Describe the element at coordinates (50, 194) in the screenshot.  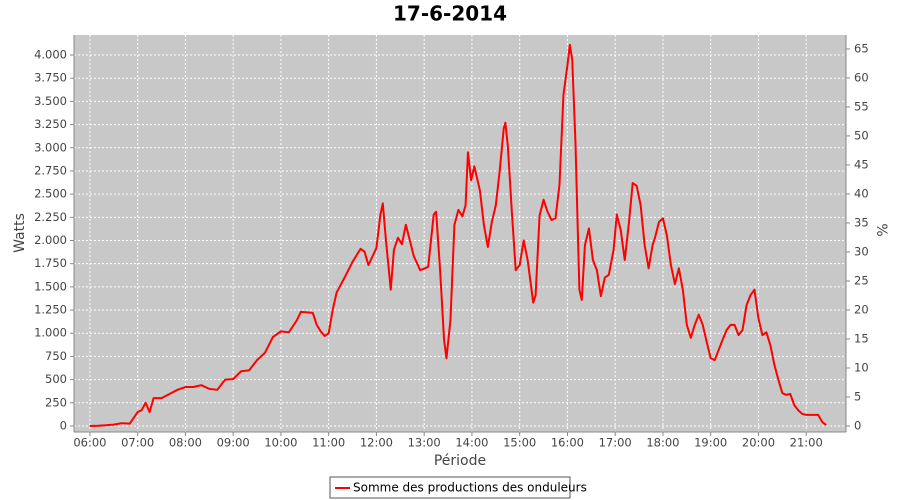
I see `y-tick-label: 2.500` at that location.